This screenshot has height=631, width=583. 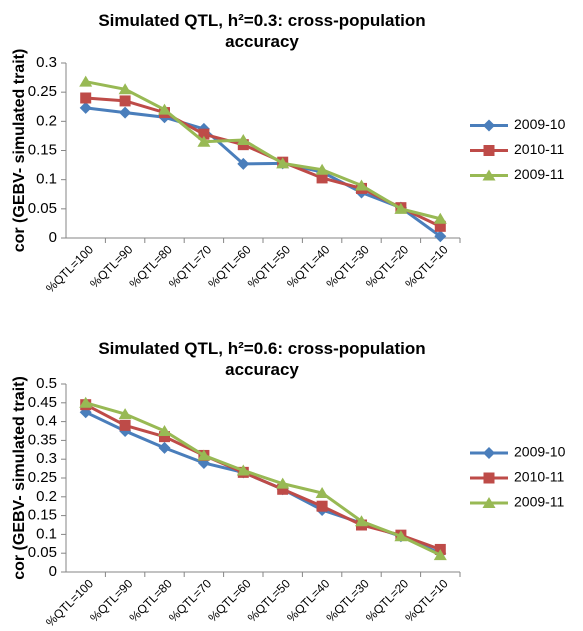 I want to click on y-tick-label: 0.35, so click(x=42, y=439).